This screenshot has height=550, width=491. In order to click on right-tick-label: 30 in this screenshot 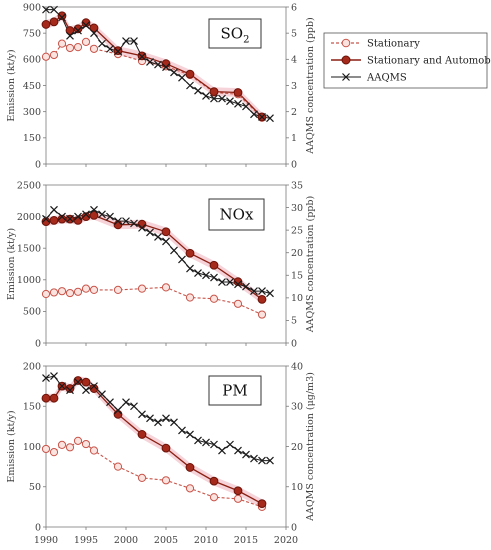, I will do `click(297, 208)`.